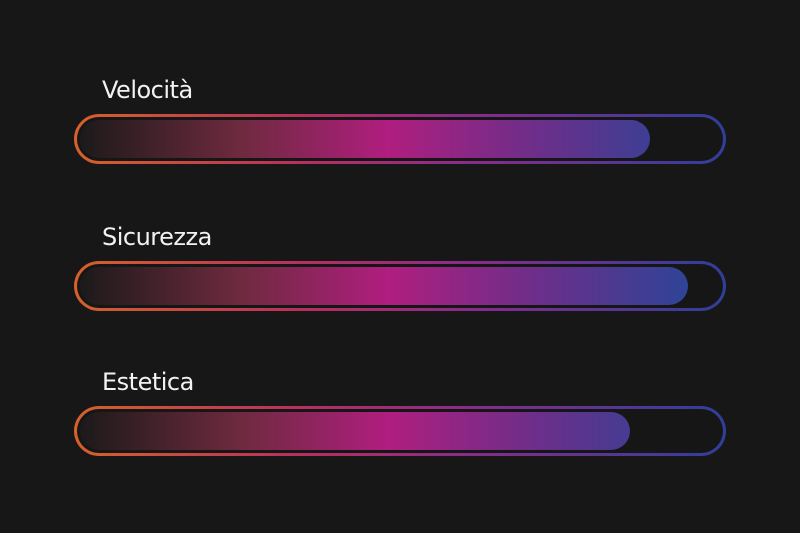 Image resolution: width=800 pixels, height=533 pixels. Describe the element at coordinates (147, 90) in the screenshot. I see `meter-label: Velocità` at that location.